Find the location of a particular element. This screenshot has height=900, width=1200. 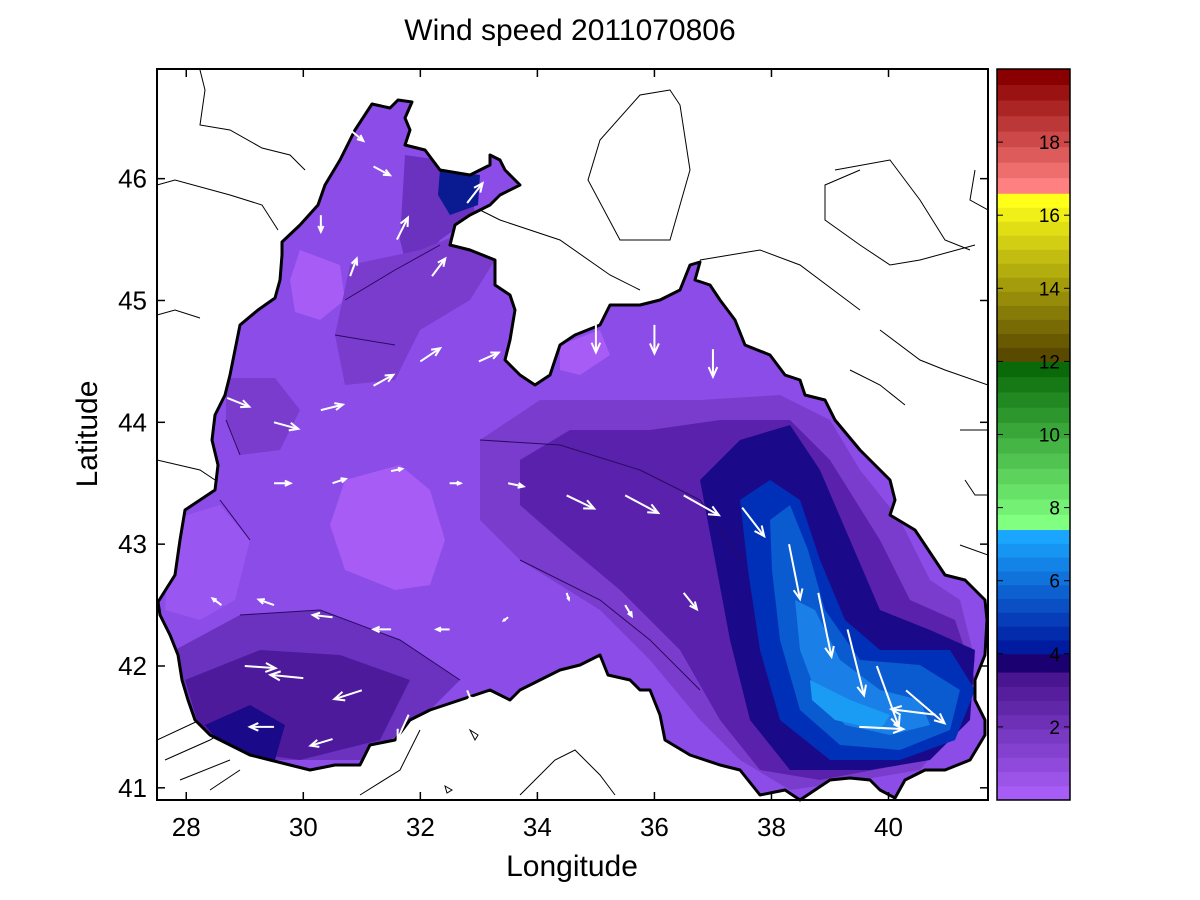

colorbar-tick-label: 18 is located at coordinates (1049, 143).